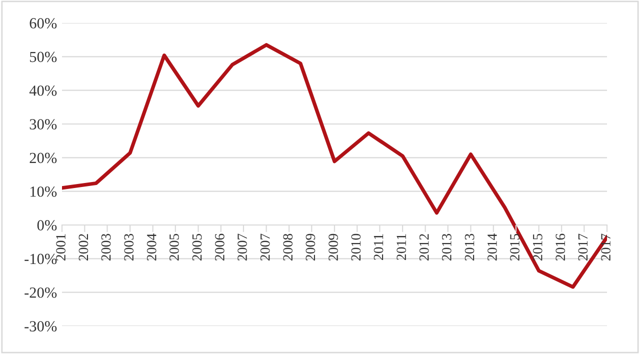  I want to click on x-tick-label: 2006, so click(219, 247).